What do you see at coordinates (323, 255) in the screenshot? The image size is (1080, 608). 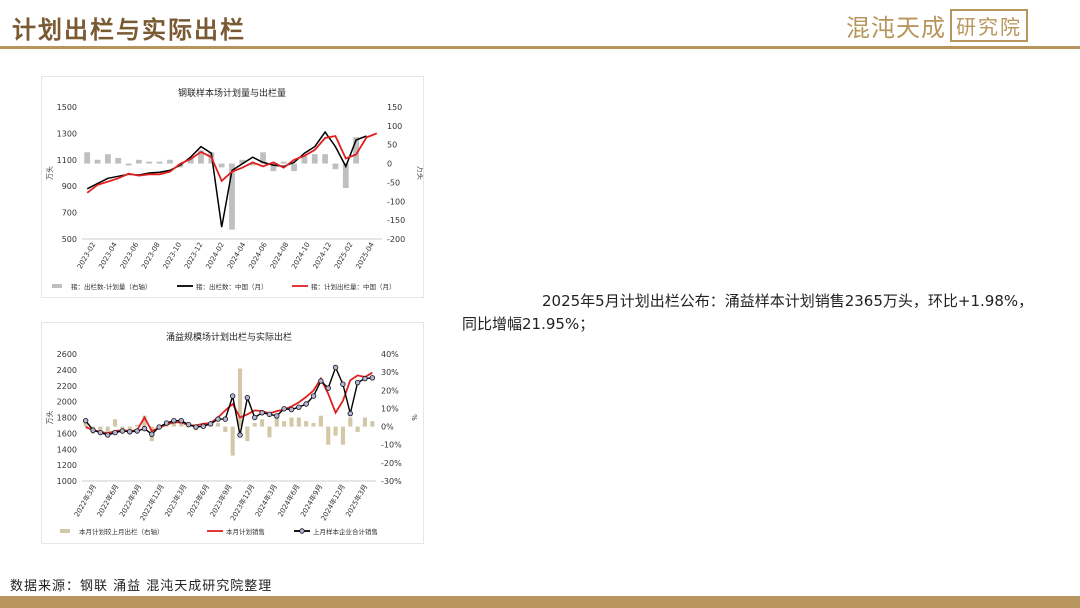 I see `c1-xtick: 2024-12` at bounding box center [323, 255].